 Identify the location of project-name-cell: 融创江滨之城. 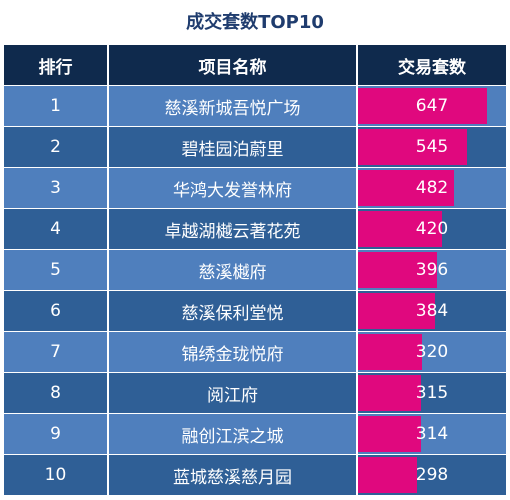
(232, 434).